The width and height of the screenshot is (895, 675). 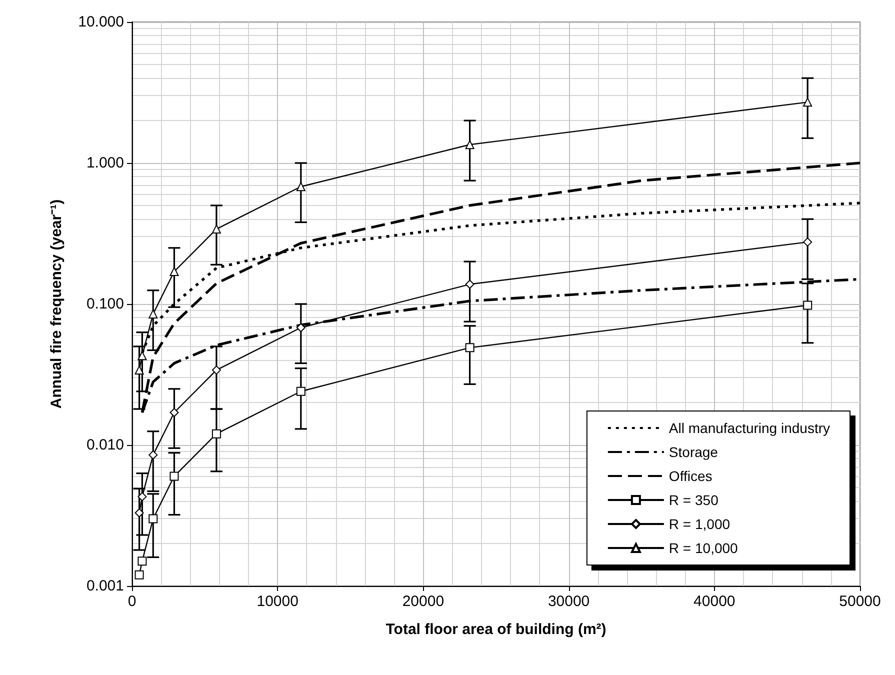 I want to click on x-tick-label: 40000, so click(x=715, y=601).